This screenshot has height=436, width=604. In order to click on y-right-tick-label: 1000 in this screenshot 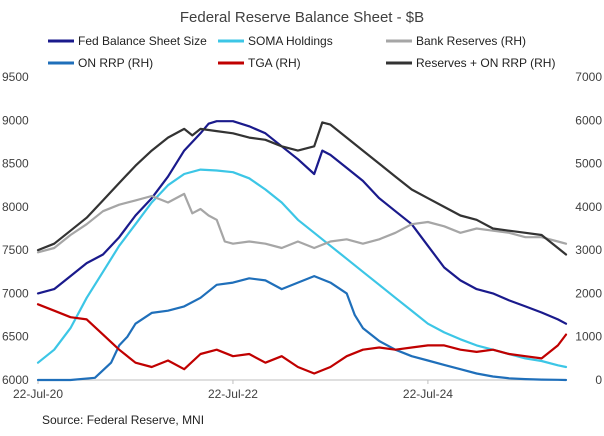, I will do `click(588, 337)`.